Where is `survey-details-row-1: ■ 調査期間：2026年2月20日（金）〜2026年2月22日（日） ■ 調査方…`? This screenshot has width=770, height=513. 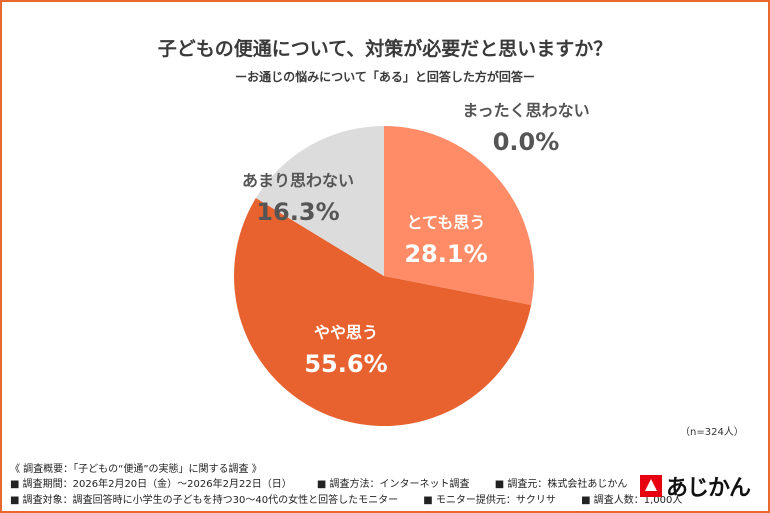 survey-details-row-1: ■ 調査期間：2026年2月20日（金）〜2026年2月22日（日） ■ 調査方… is located at coordinates (329, 482).